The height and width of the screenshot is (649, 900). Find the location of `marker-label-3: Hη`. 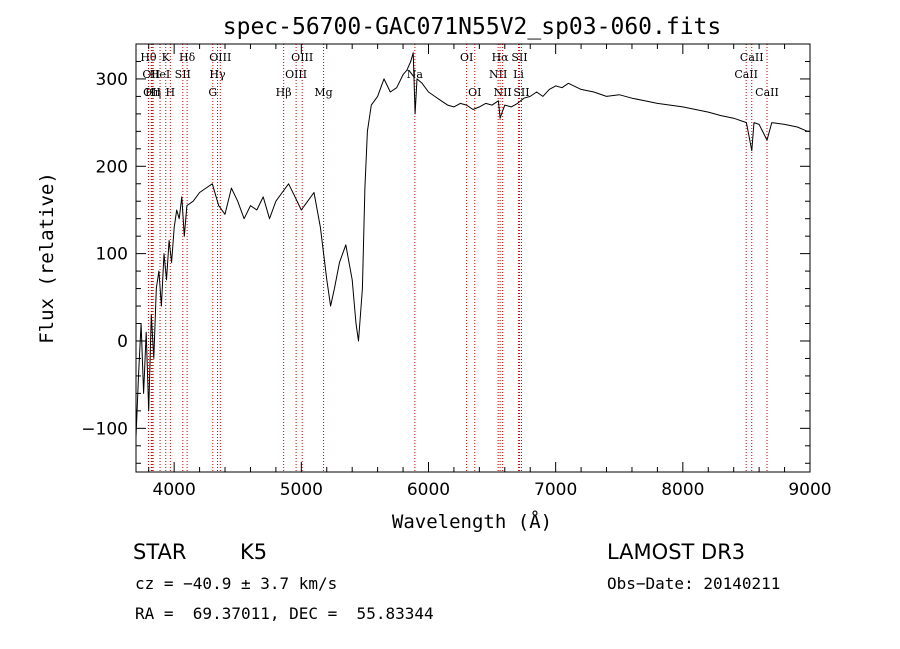

marker-label-3: Hη is located at coordinates (153, 92).